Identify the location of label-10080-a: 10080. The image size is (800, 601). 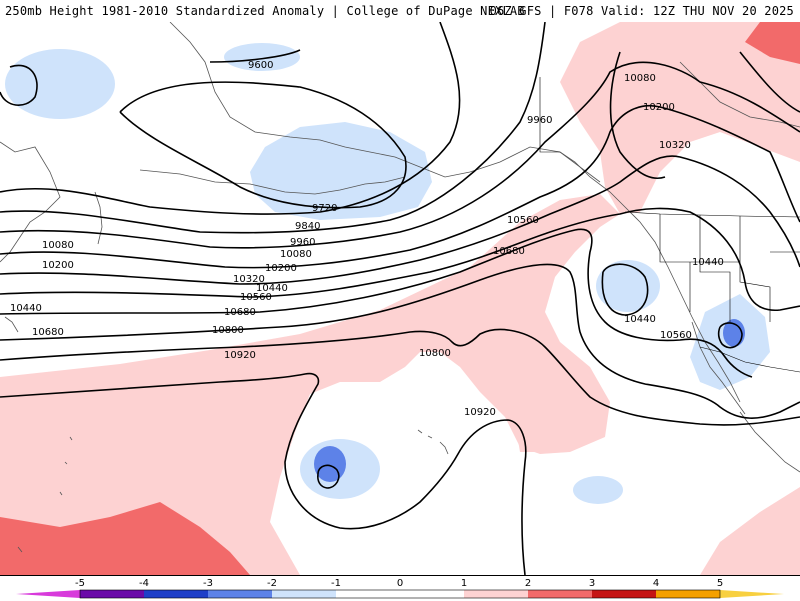
(58, 245).